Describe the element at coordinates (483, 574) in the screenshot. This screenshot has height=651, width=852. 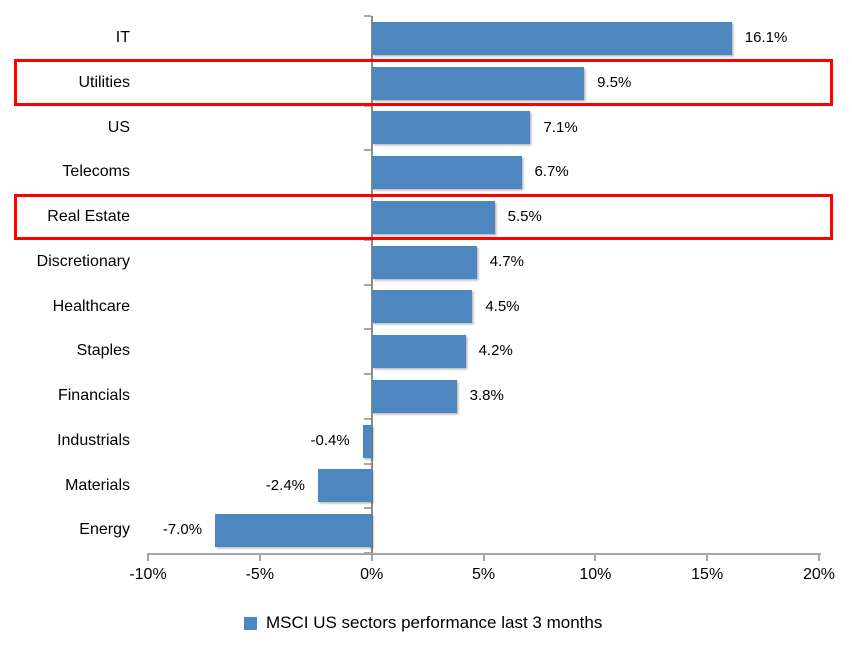
I see `x-tick-label: 5%` at that location.